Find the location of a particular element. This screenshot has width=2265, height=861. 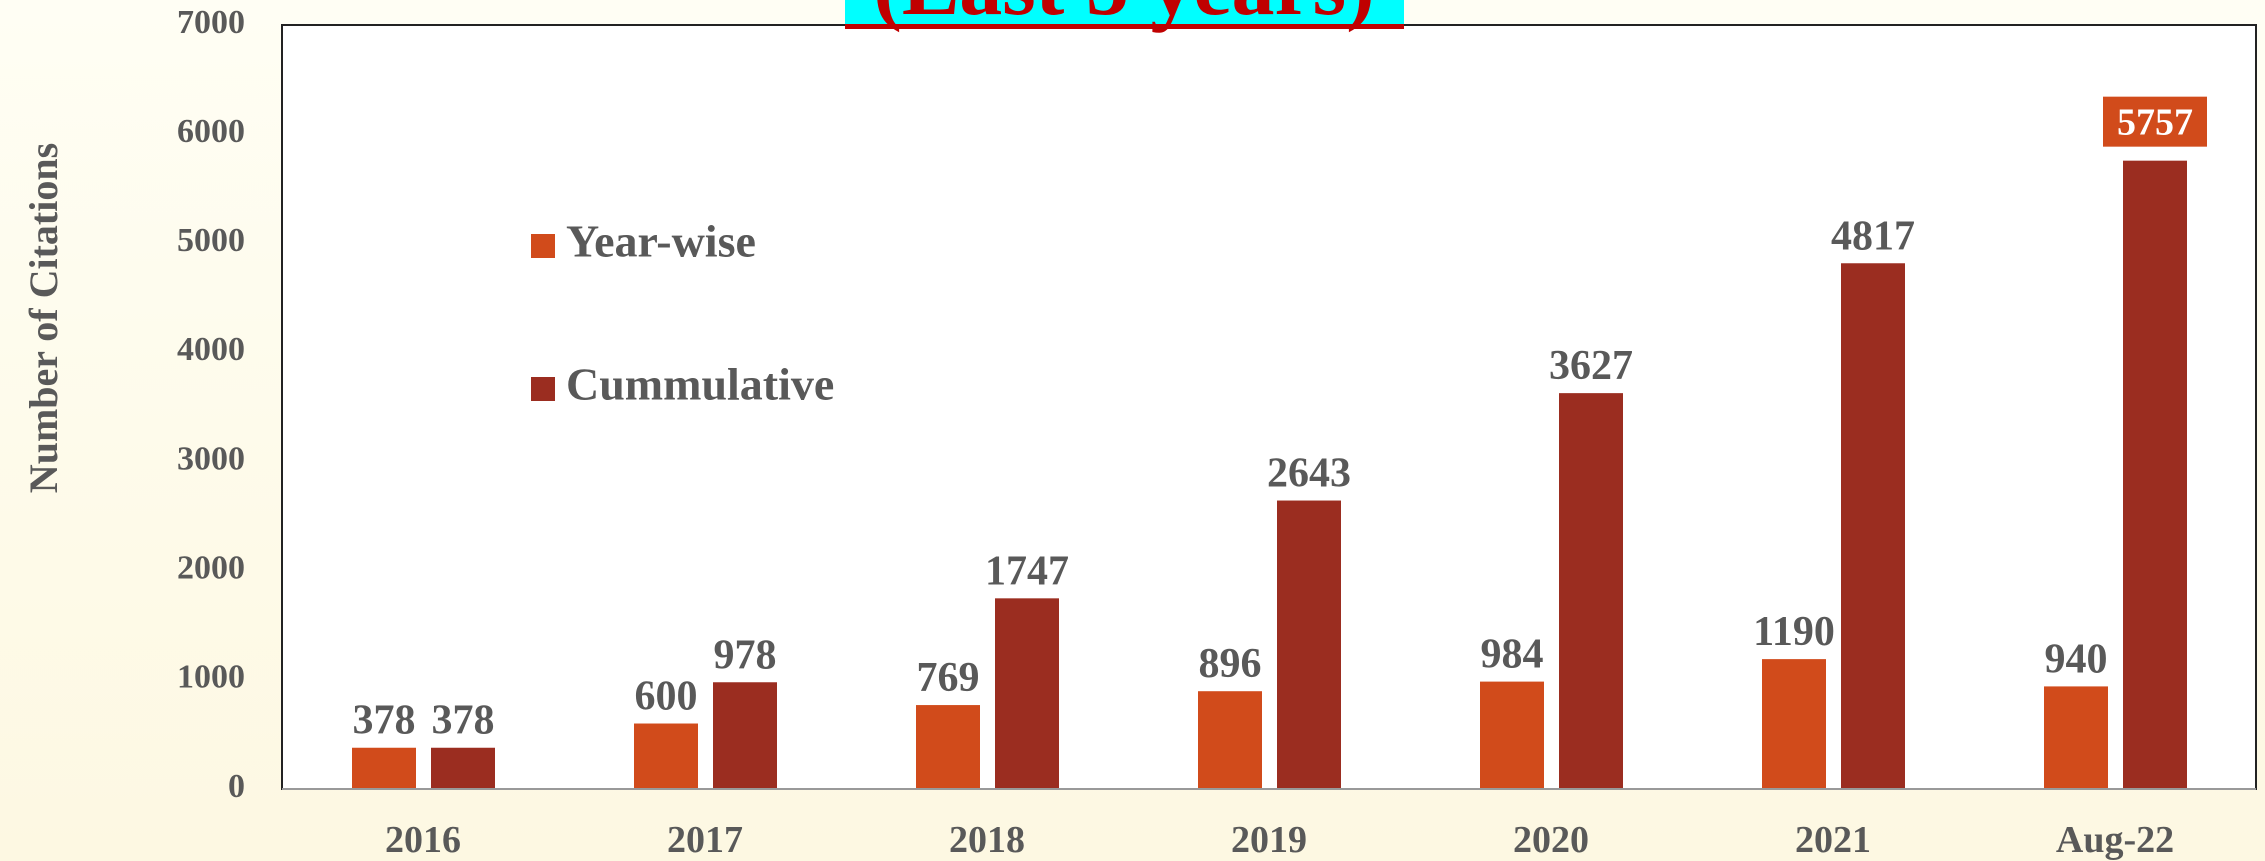

y-tick-label: 3000 is located at coordinates (211, 458).